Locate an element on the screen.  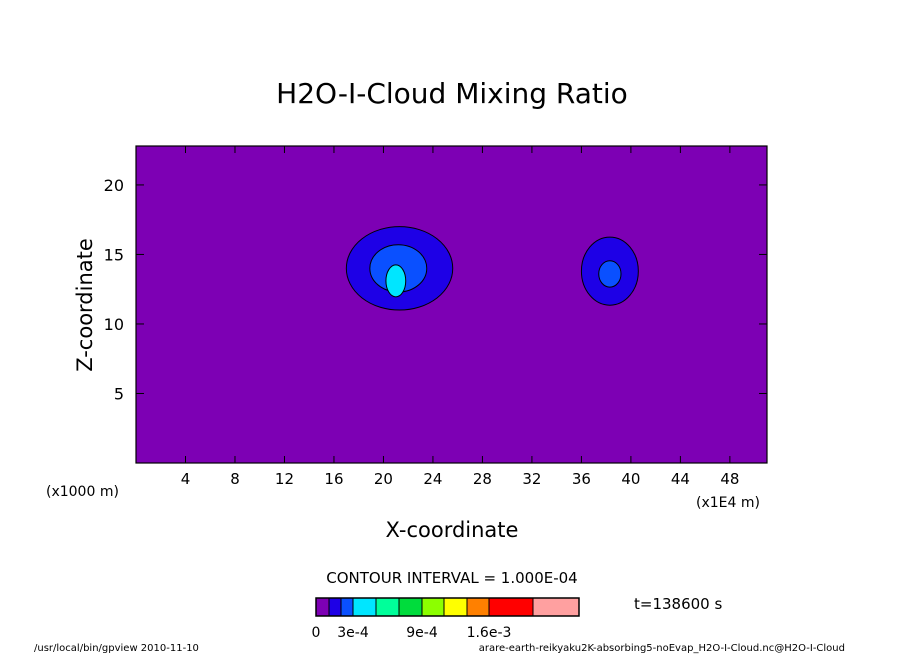
x-tick-label: 28 is located at coordinates (482, 479).